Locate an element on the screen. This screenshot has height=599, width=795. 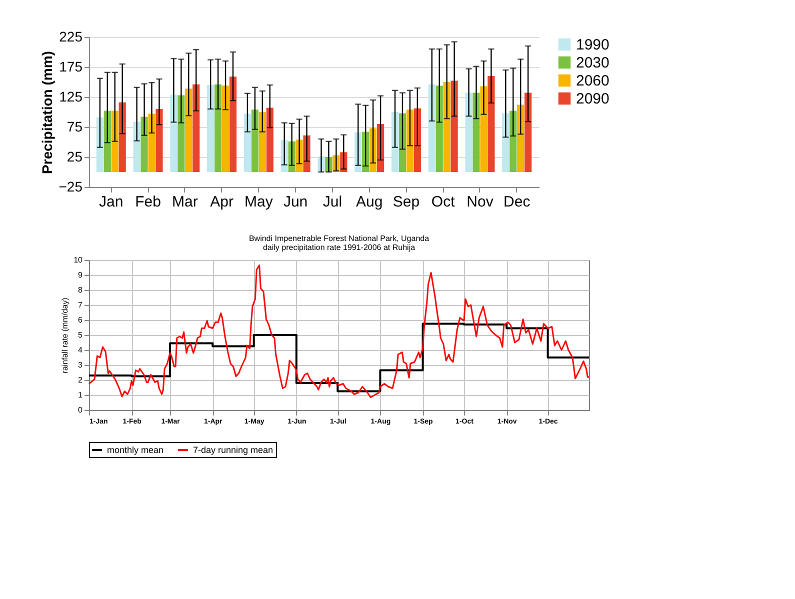
y-tick-label: 7 is located at coordinates (81, 305).